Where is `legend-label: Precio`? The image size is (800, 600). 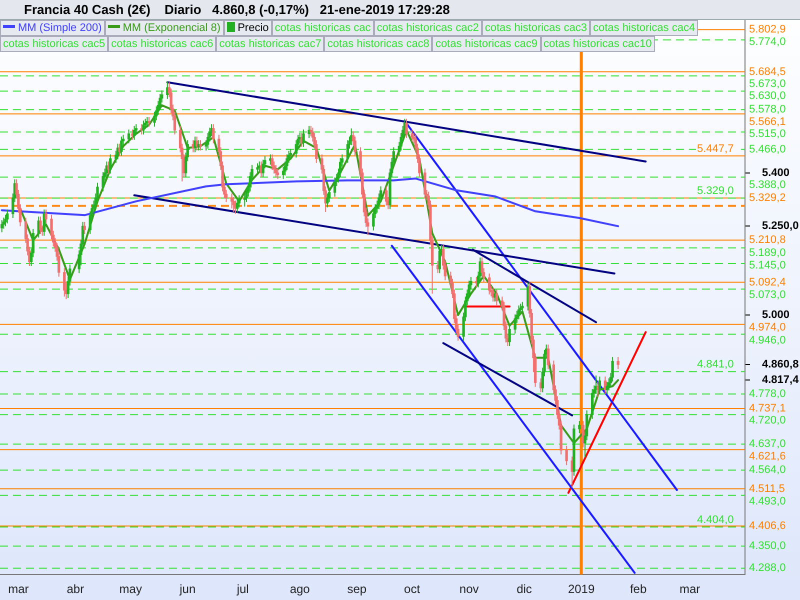 legend-label: Precio is located at coordinates (248, 28).